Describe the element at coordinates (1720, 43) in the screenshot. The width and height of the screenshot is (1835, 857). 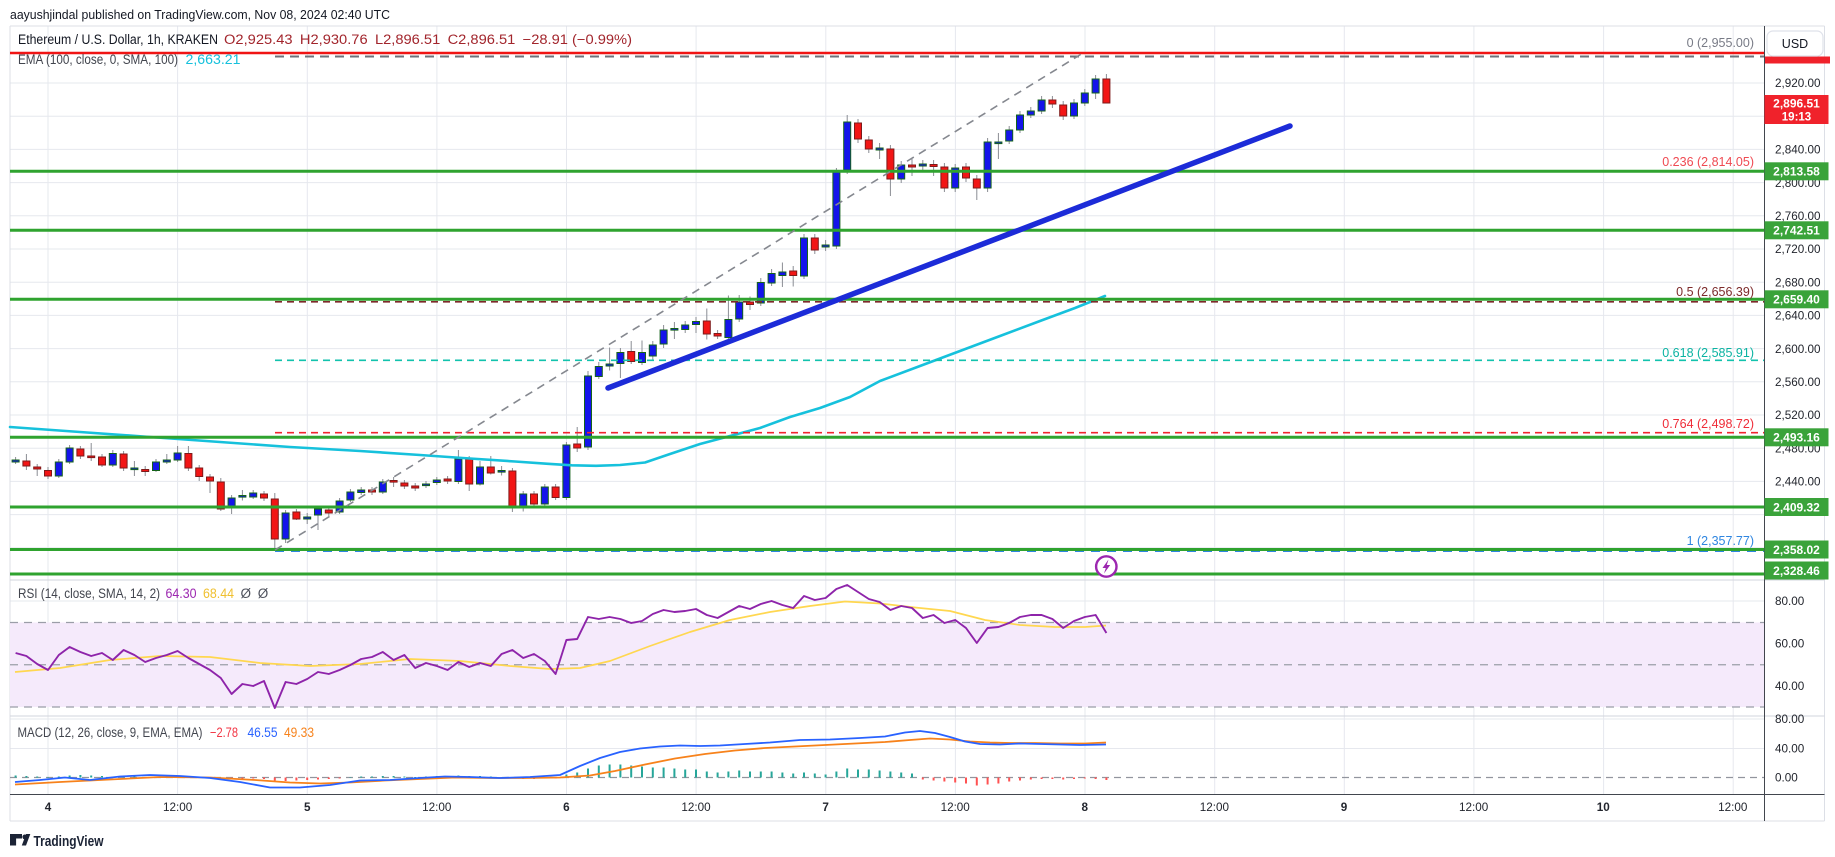
I see `svg-text: 0 (2,955.00)` at that location.